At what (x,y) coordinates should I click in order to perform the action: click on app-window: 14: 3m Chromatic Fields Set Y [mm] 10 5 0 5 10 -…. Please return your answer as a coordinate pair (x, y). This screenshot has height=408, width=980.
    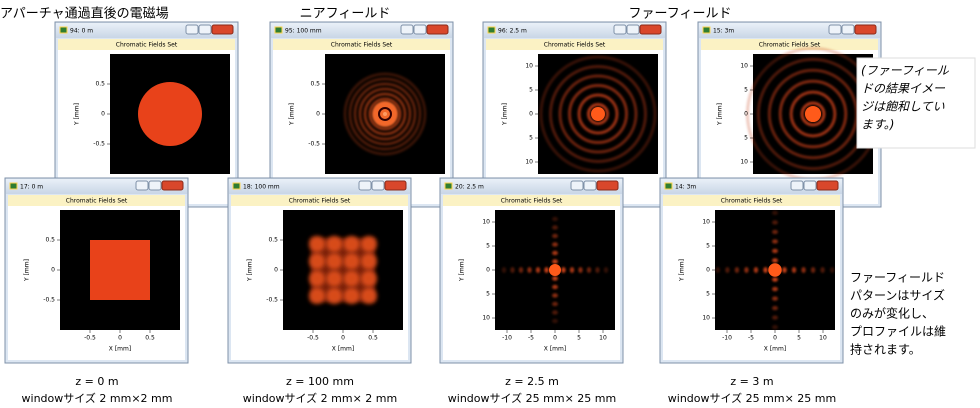
    Looking at the image, I should click on (751, 270).